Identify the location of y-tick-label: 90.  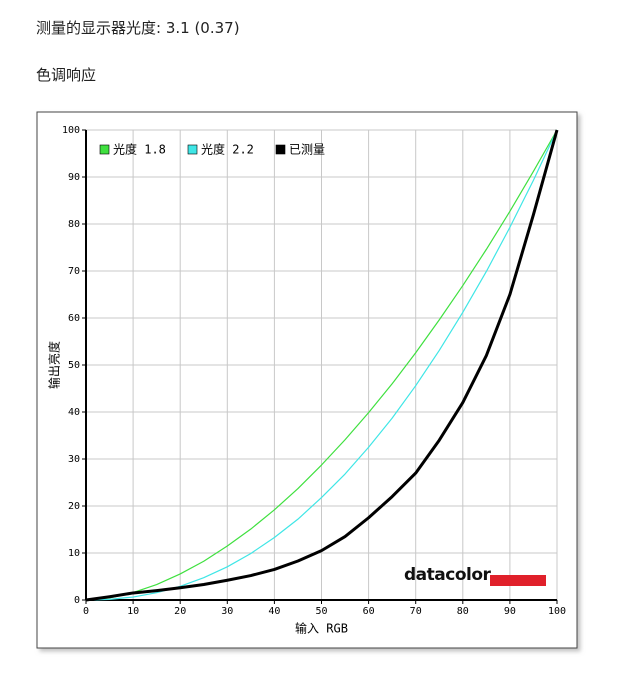
(74, 177).